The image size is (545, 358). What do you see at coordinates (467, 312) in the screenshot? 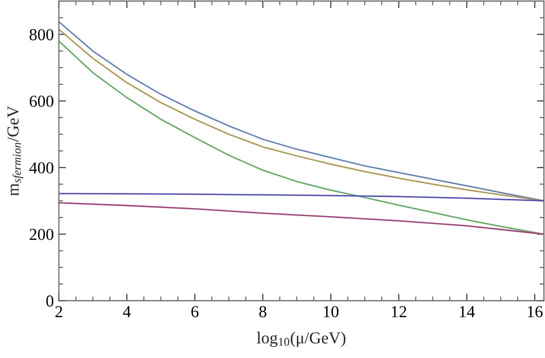
I see `x-tick-label: 14` at bounding box center [467, 312].